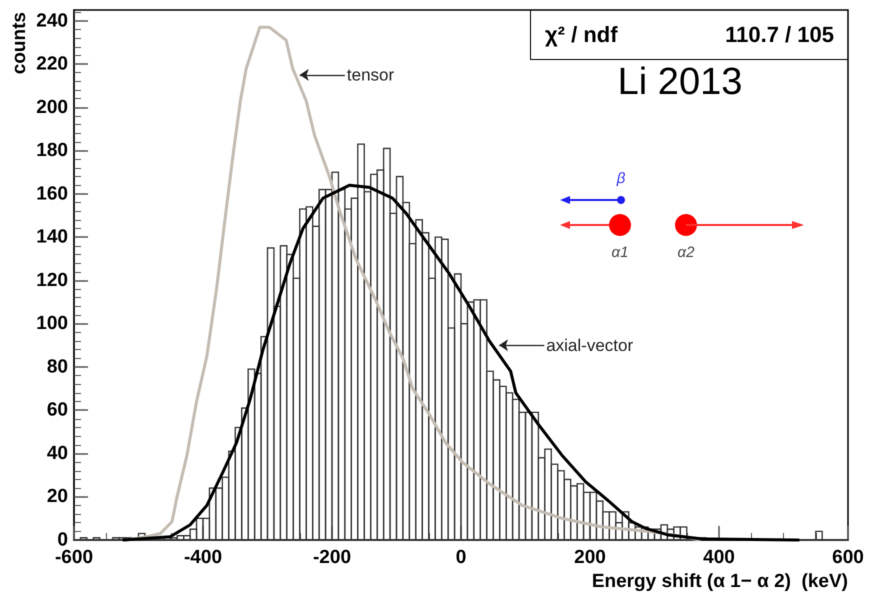 The image size is (869, 595). Describe the element at coordinates (689, 35) in the screenshot. I see `fit-stats-box: χ² / ndf 110.7 / 105` at that location.